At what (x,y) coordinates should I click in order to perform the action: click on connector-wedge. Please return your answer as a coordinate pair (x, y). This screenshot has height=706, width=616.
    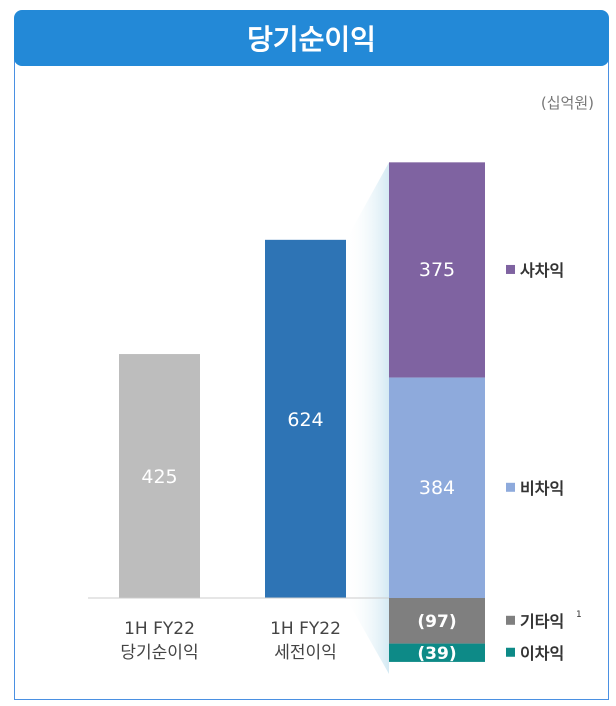
    Looking at the image, I should click on (367, 418).